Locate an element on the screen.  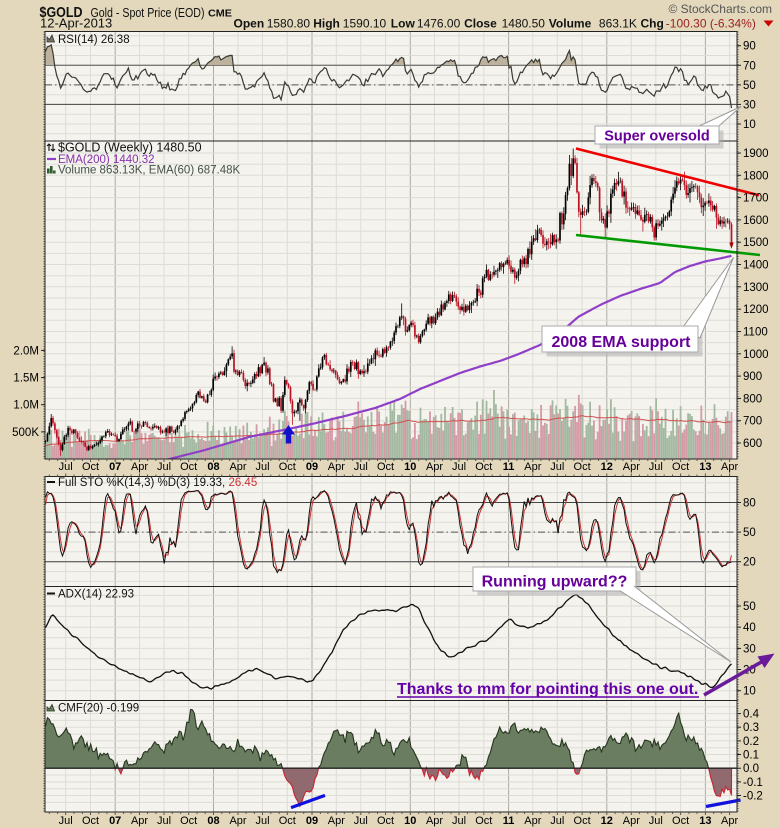
svg-text: Close is located at coordinates (480, 24).